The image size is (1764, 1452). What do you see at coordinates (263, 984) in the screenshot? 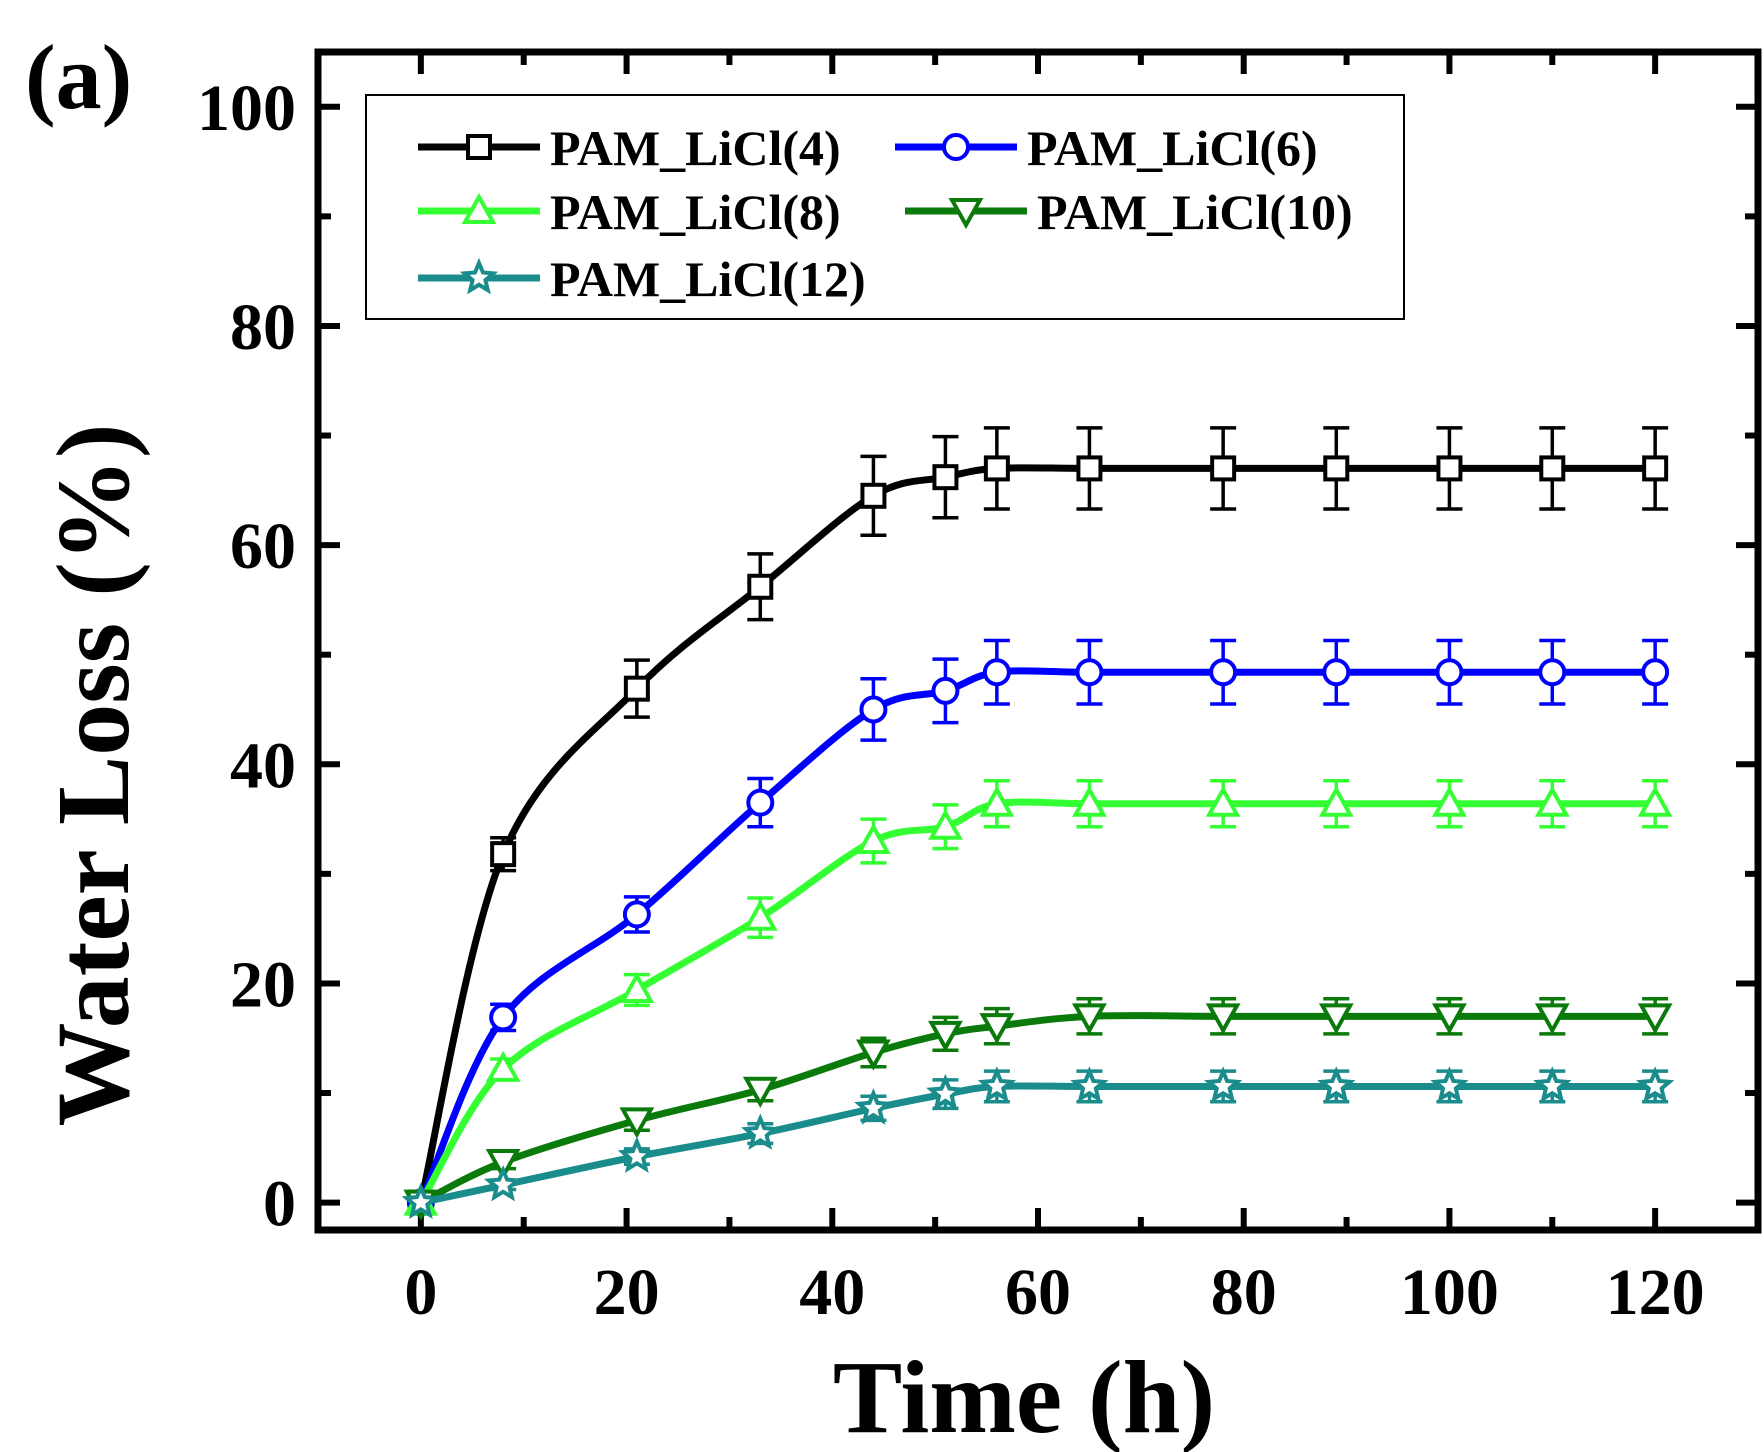
I see `y-tick-label: 20` at bounding box center [263, 984].